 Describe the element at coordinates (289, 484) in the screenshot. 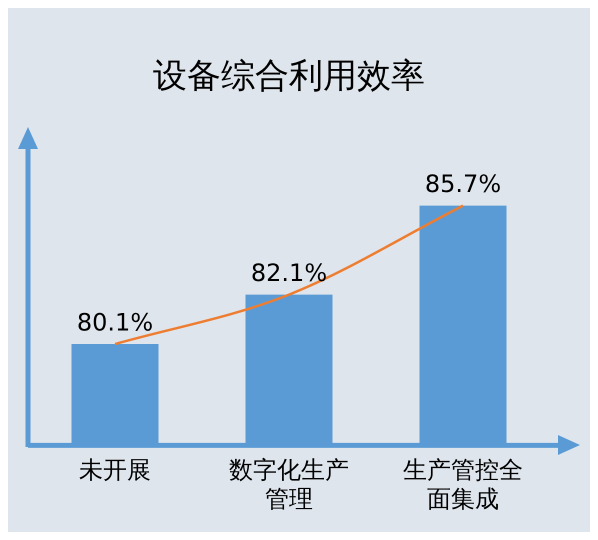

I see `x-tick-label: 数字化生产管理` at that location.